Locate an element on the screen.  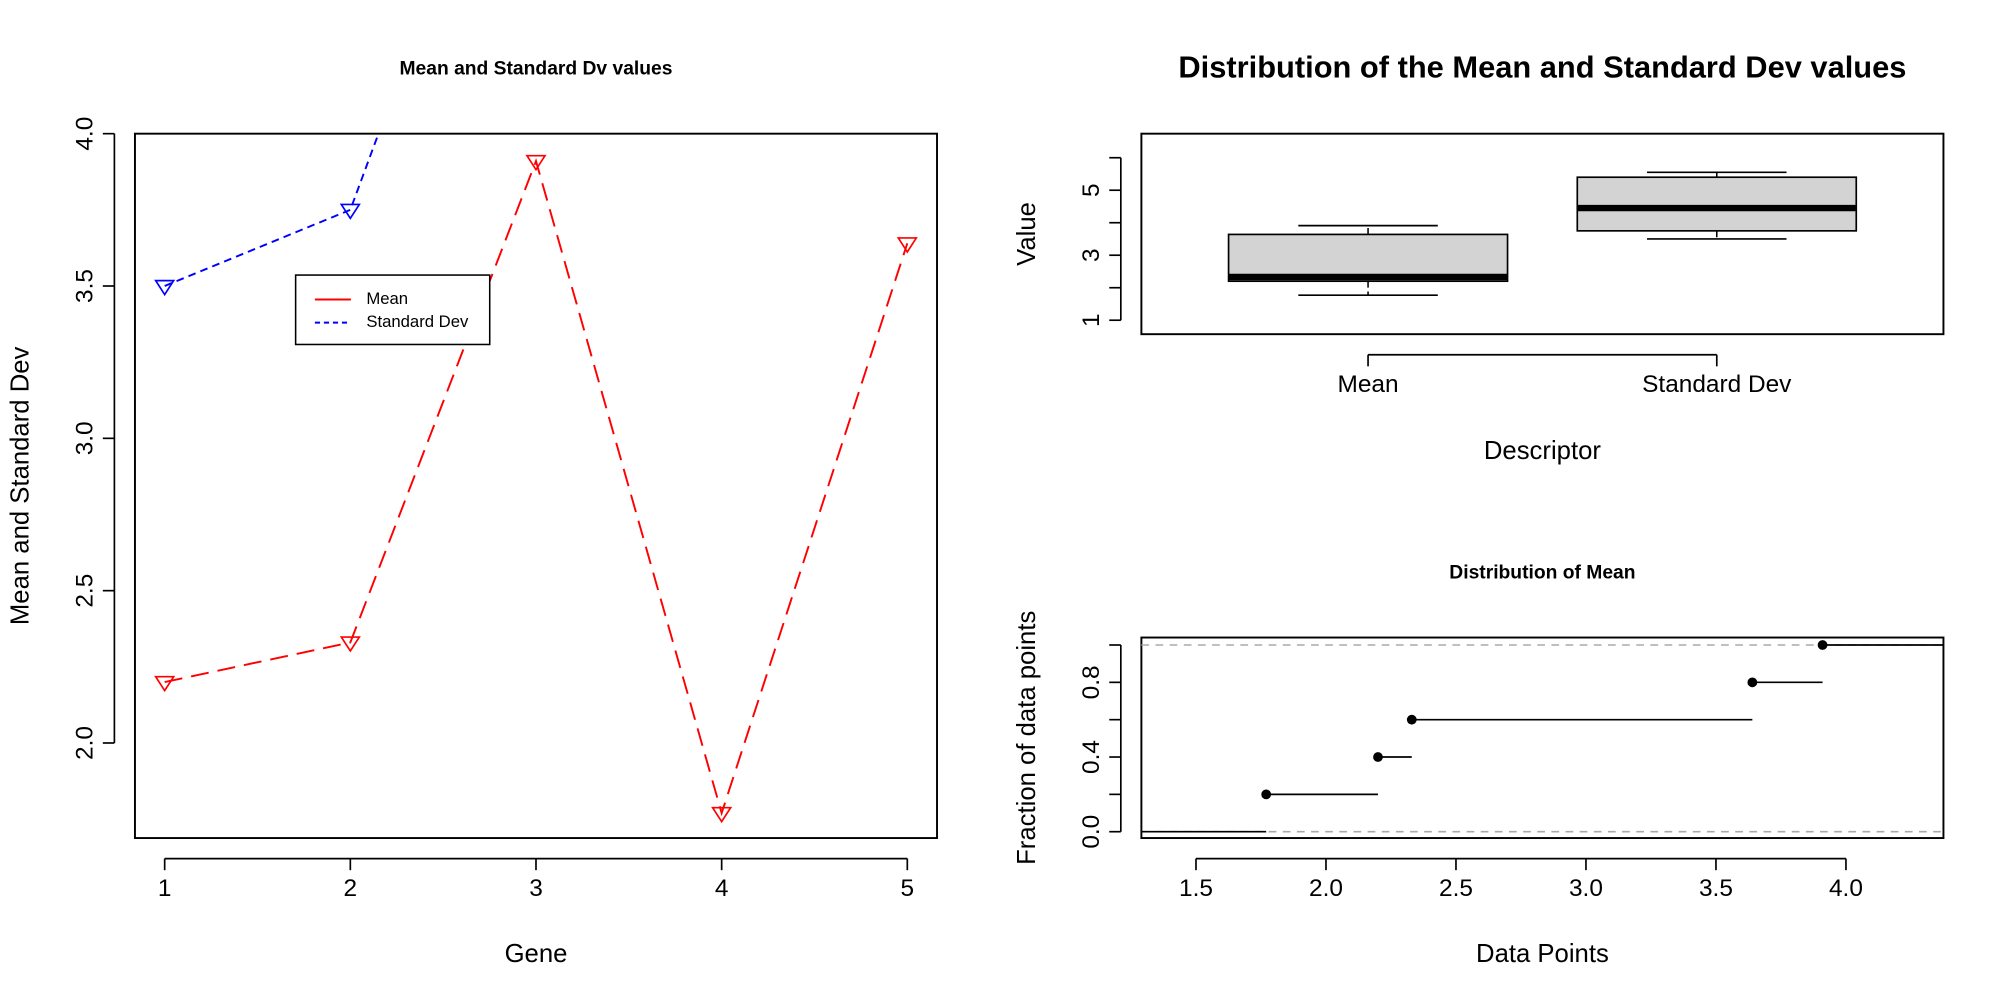
x-tick-label: 3.5 is located at coordinates (1716, 888).